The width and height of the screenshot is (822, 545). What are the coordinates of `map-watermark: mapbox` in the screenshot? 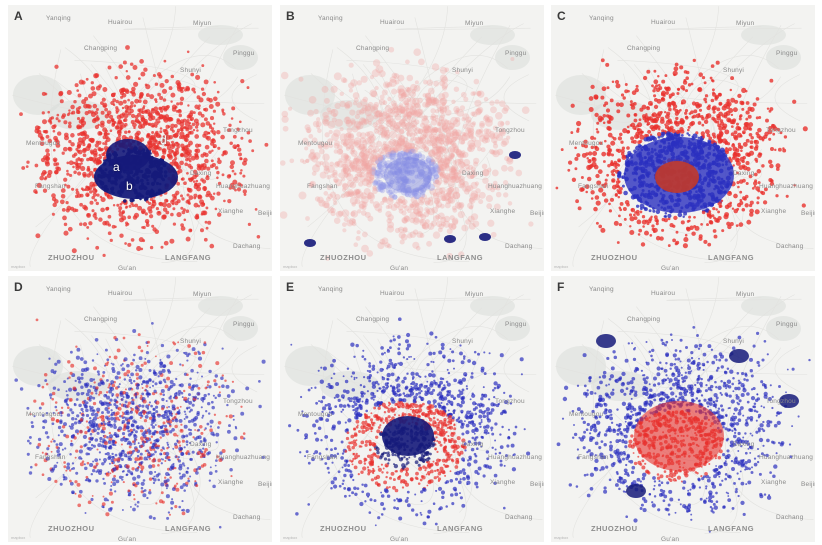 It's located at (18, 266).